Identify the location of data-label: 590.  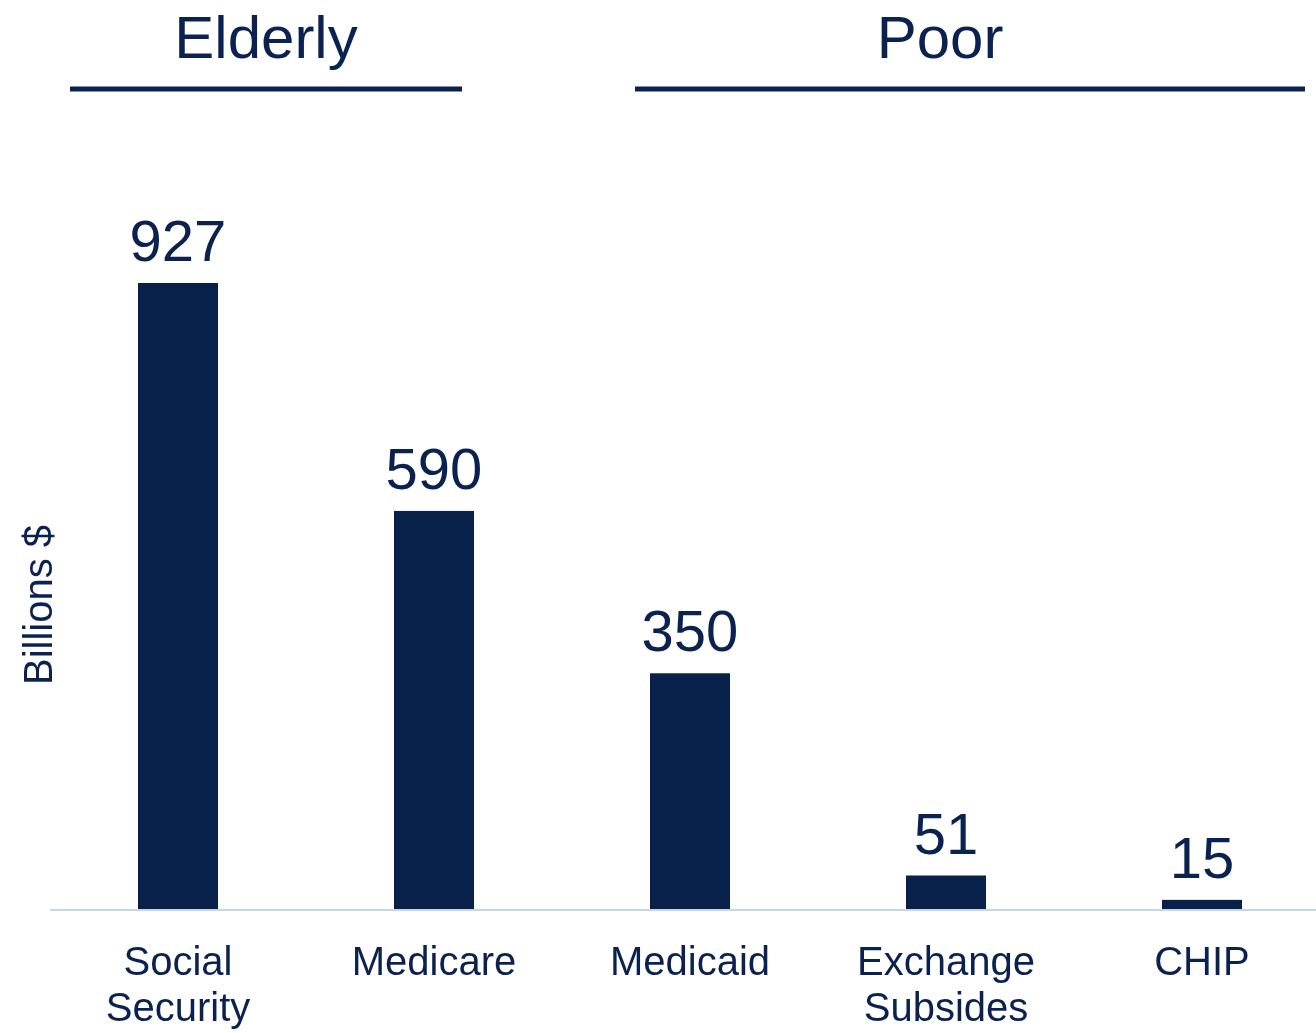
(434, 468).